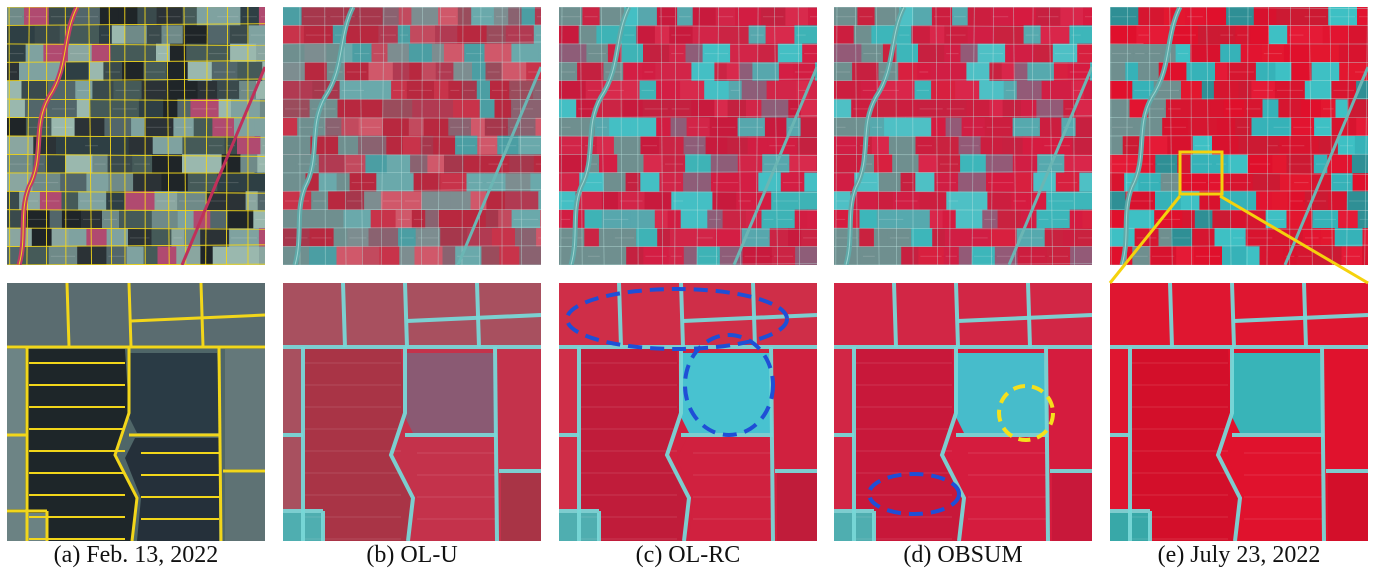 This screenshot has height=575, width=1375. Describe the element at coordinates (1026, 413) in the screenshot. I see `highlight-region-circle` at that location.